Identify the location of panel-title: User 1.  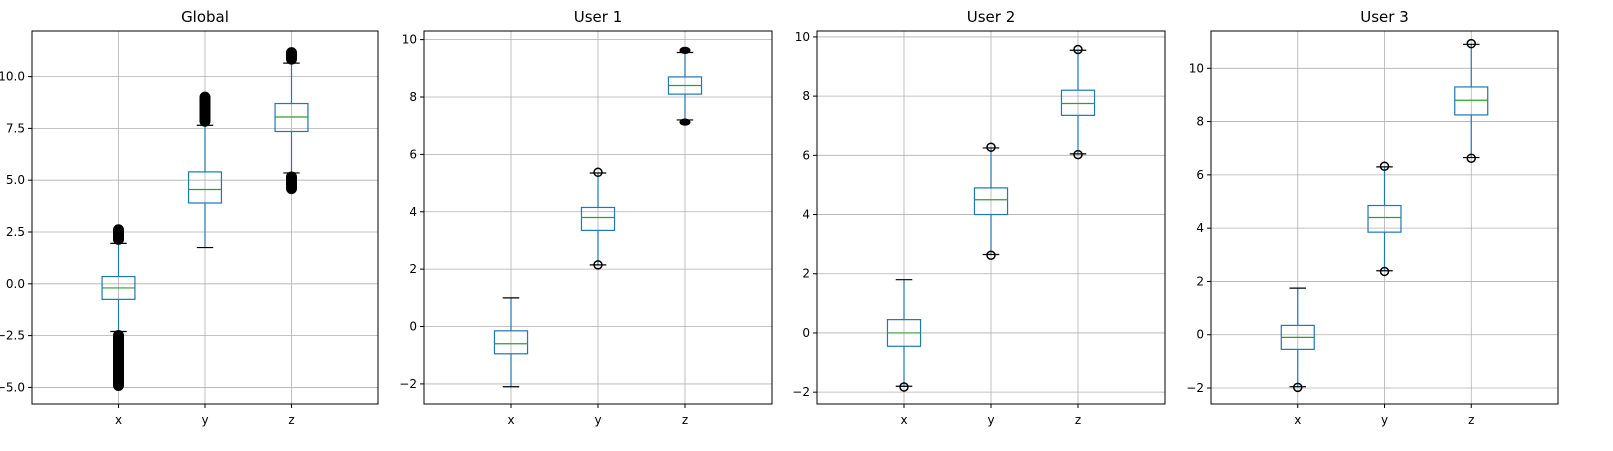
(598, 17).